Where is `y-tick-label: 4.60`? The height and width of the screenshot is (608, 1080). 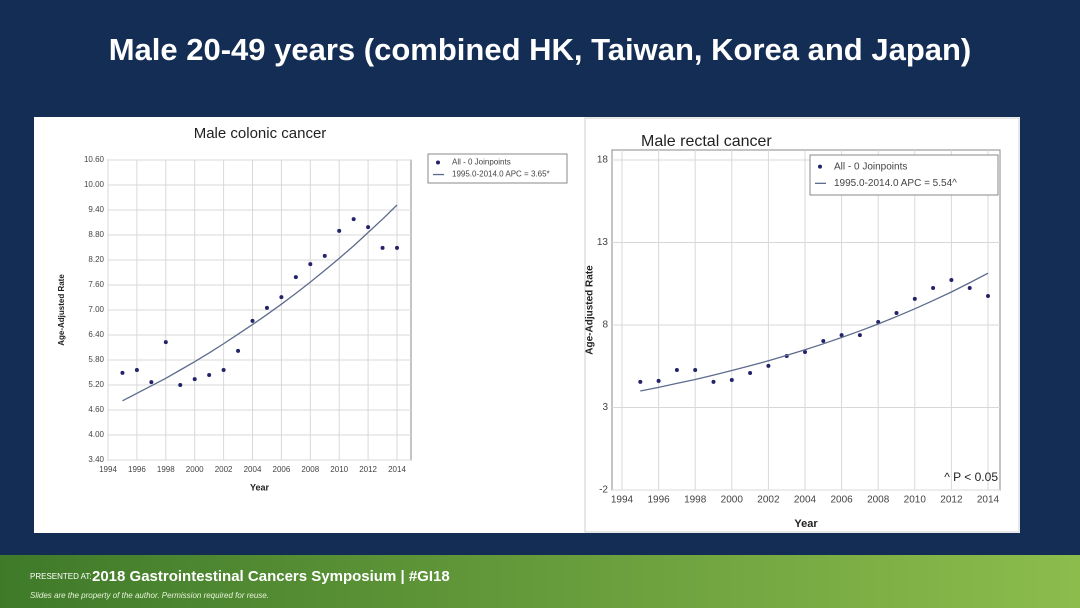
y-tick-label: 4.60 is located at coordinates (96, 409).